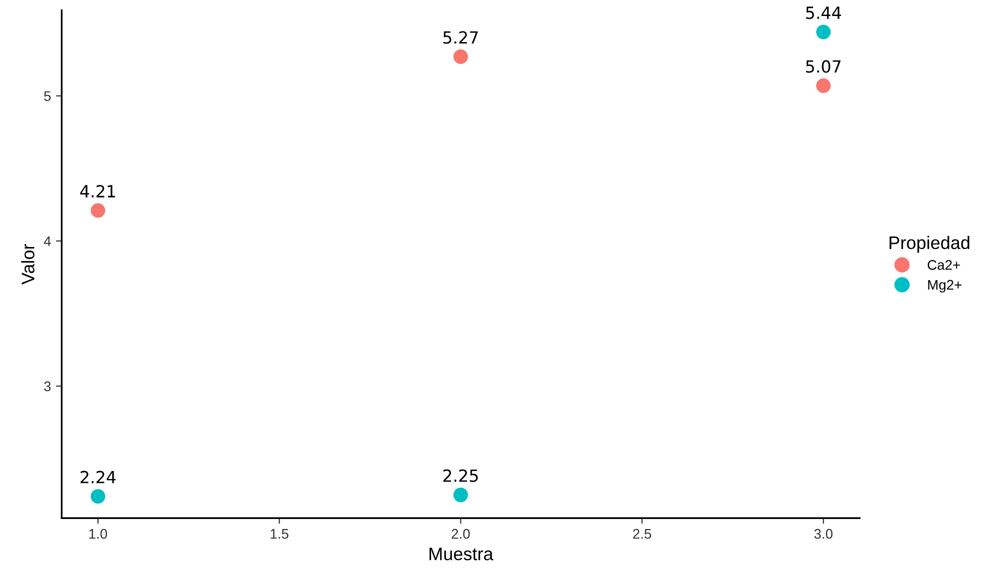  I want to click on y-tick-label: 5, so click(47, 96).